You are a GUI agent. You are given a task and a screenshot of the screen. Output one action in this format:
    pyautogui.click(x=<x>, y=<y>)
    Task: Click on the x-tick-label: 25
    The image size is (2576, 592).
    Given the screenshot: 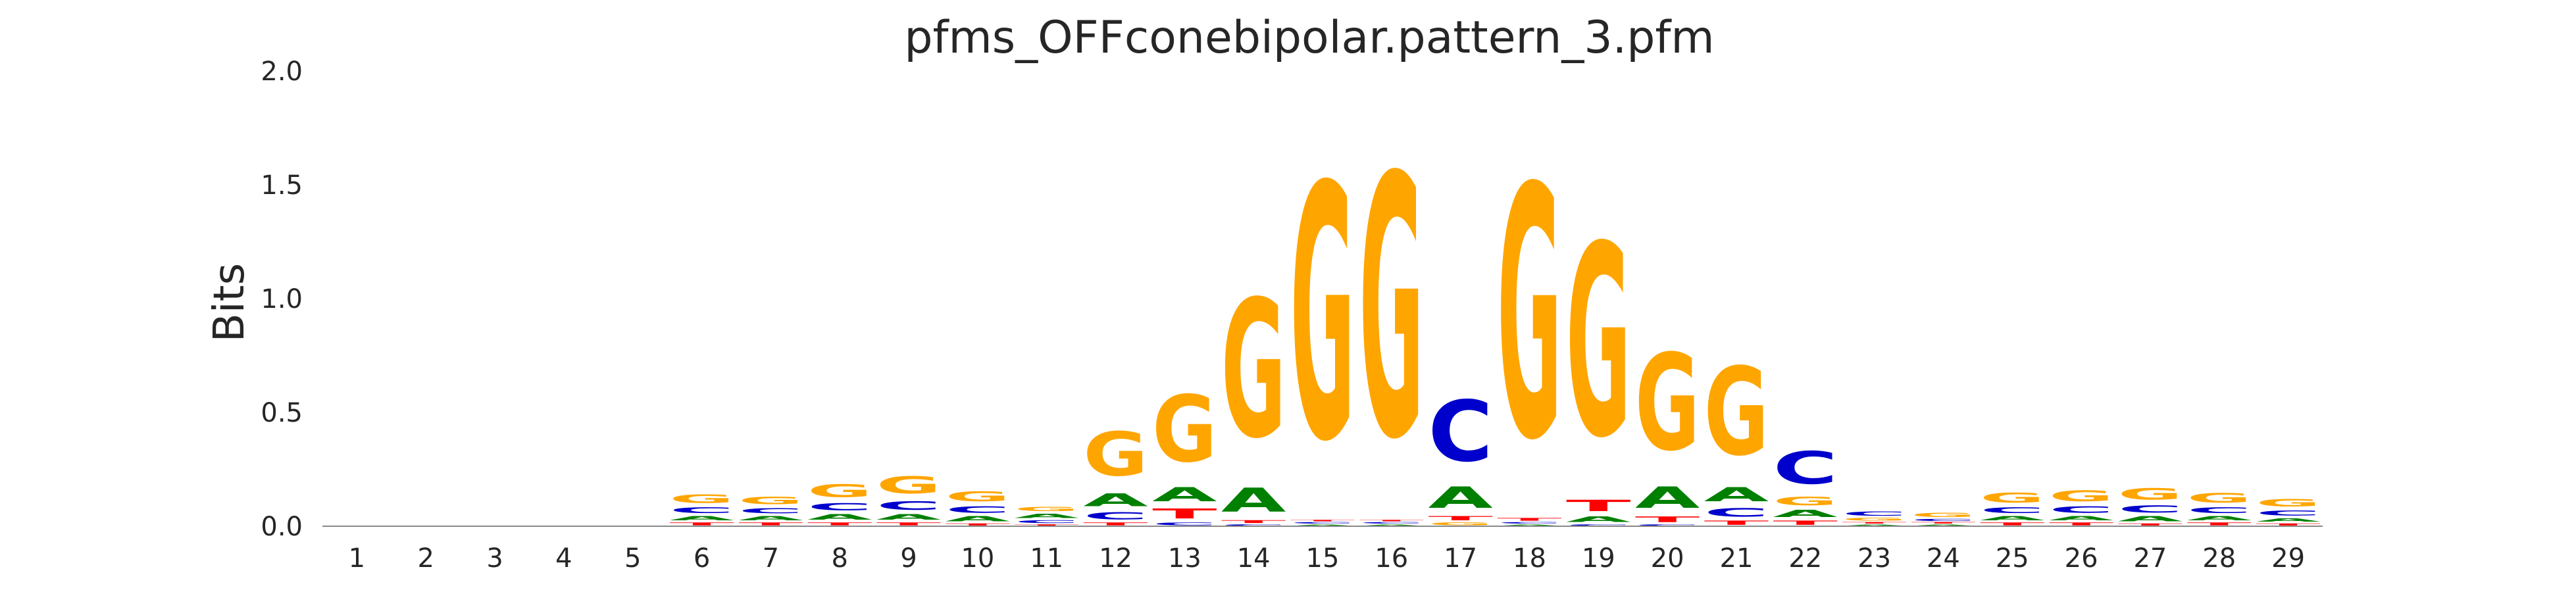 What is the action you would take?
    pyautogui.click(x=2012, y=558)
    